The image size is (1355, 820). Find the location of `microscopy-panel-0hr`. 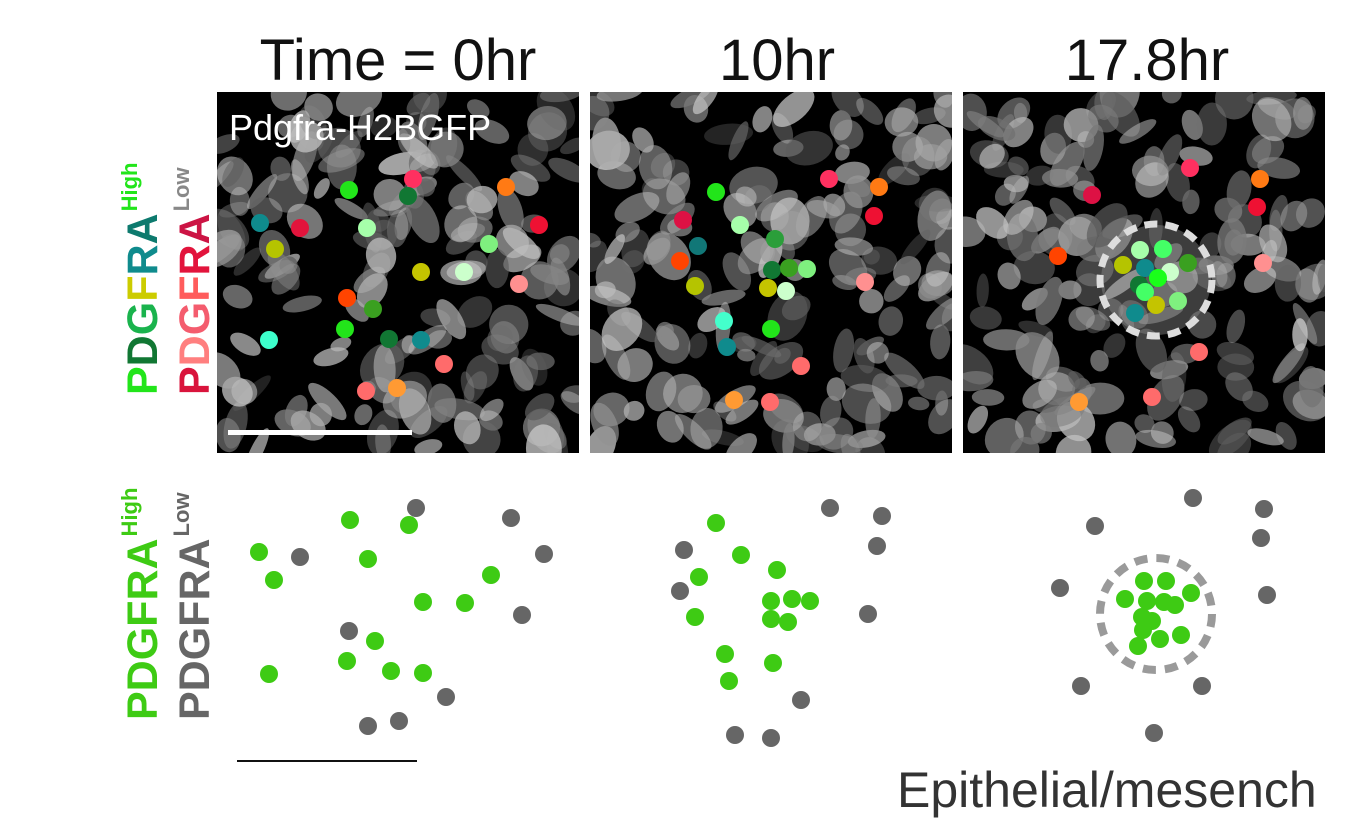

microscopy-panel-0hr is located at coordinates (398, 272).